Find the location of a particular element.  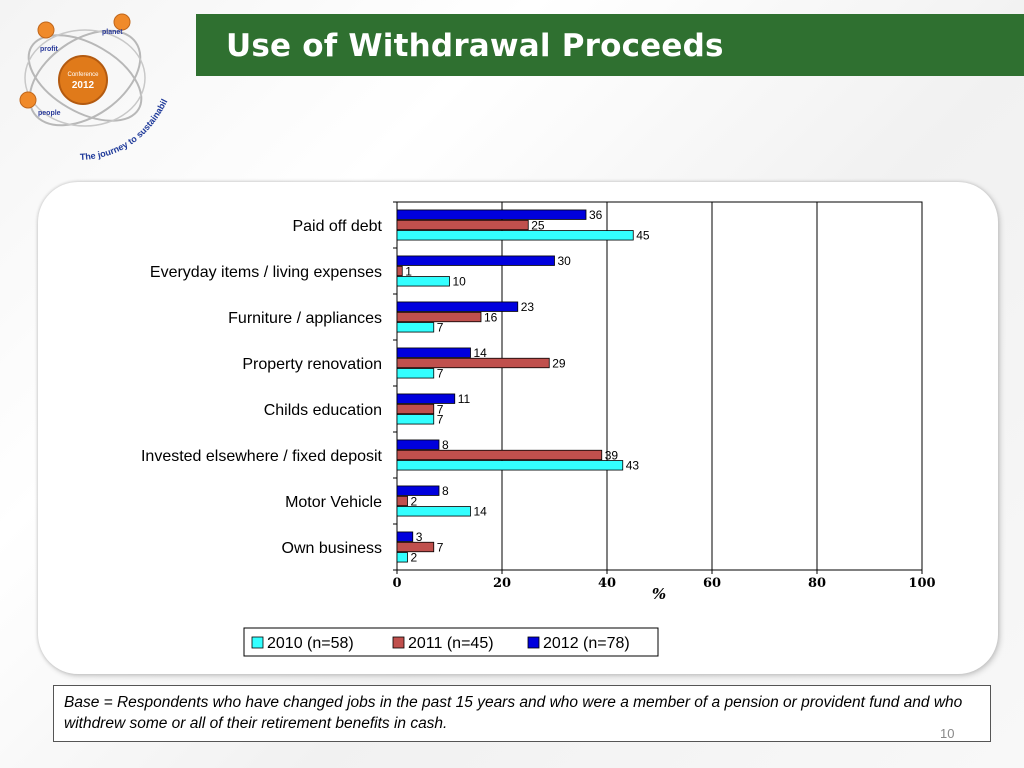

data-label-s0-c5: 43 is located at coordinates (633, 466).